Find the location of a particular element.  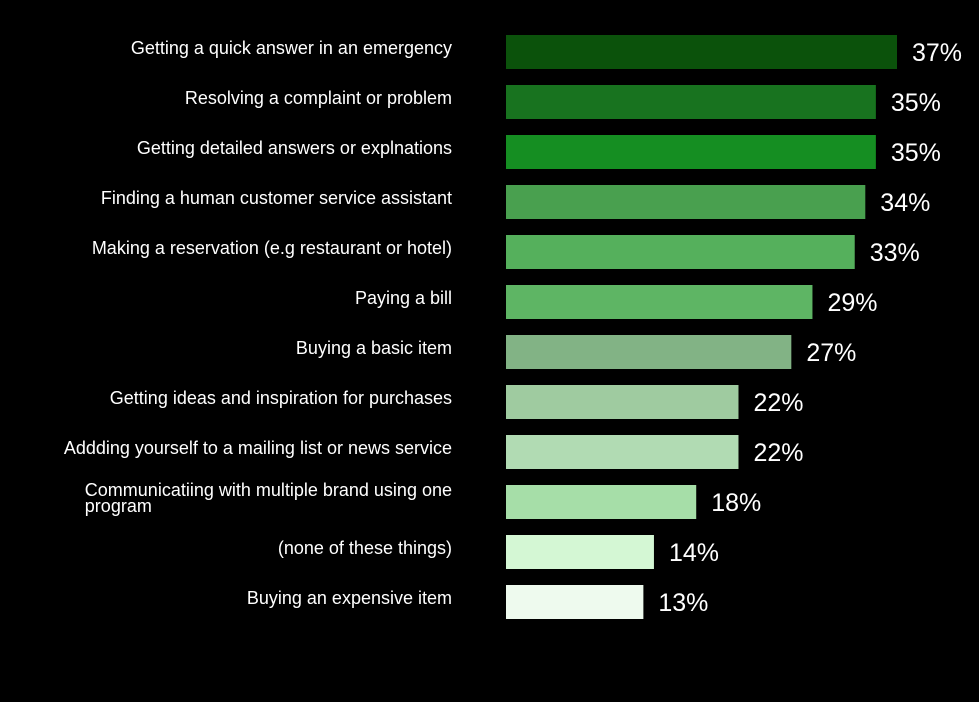

value-label: 13% is located at coordinates (683, 603).